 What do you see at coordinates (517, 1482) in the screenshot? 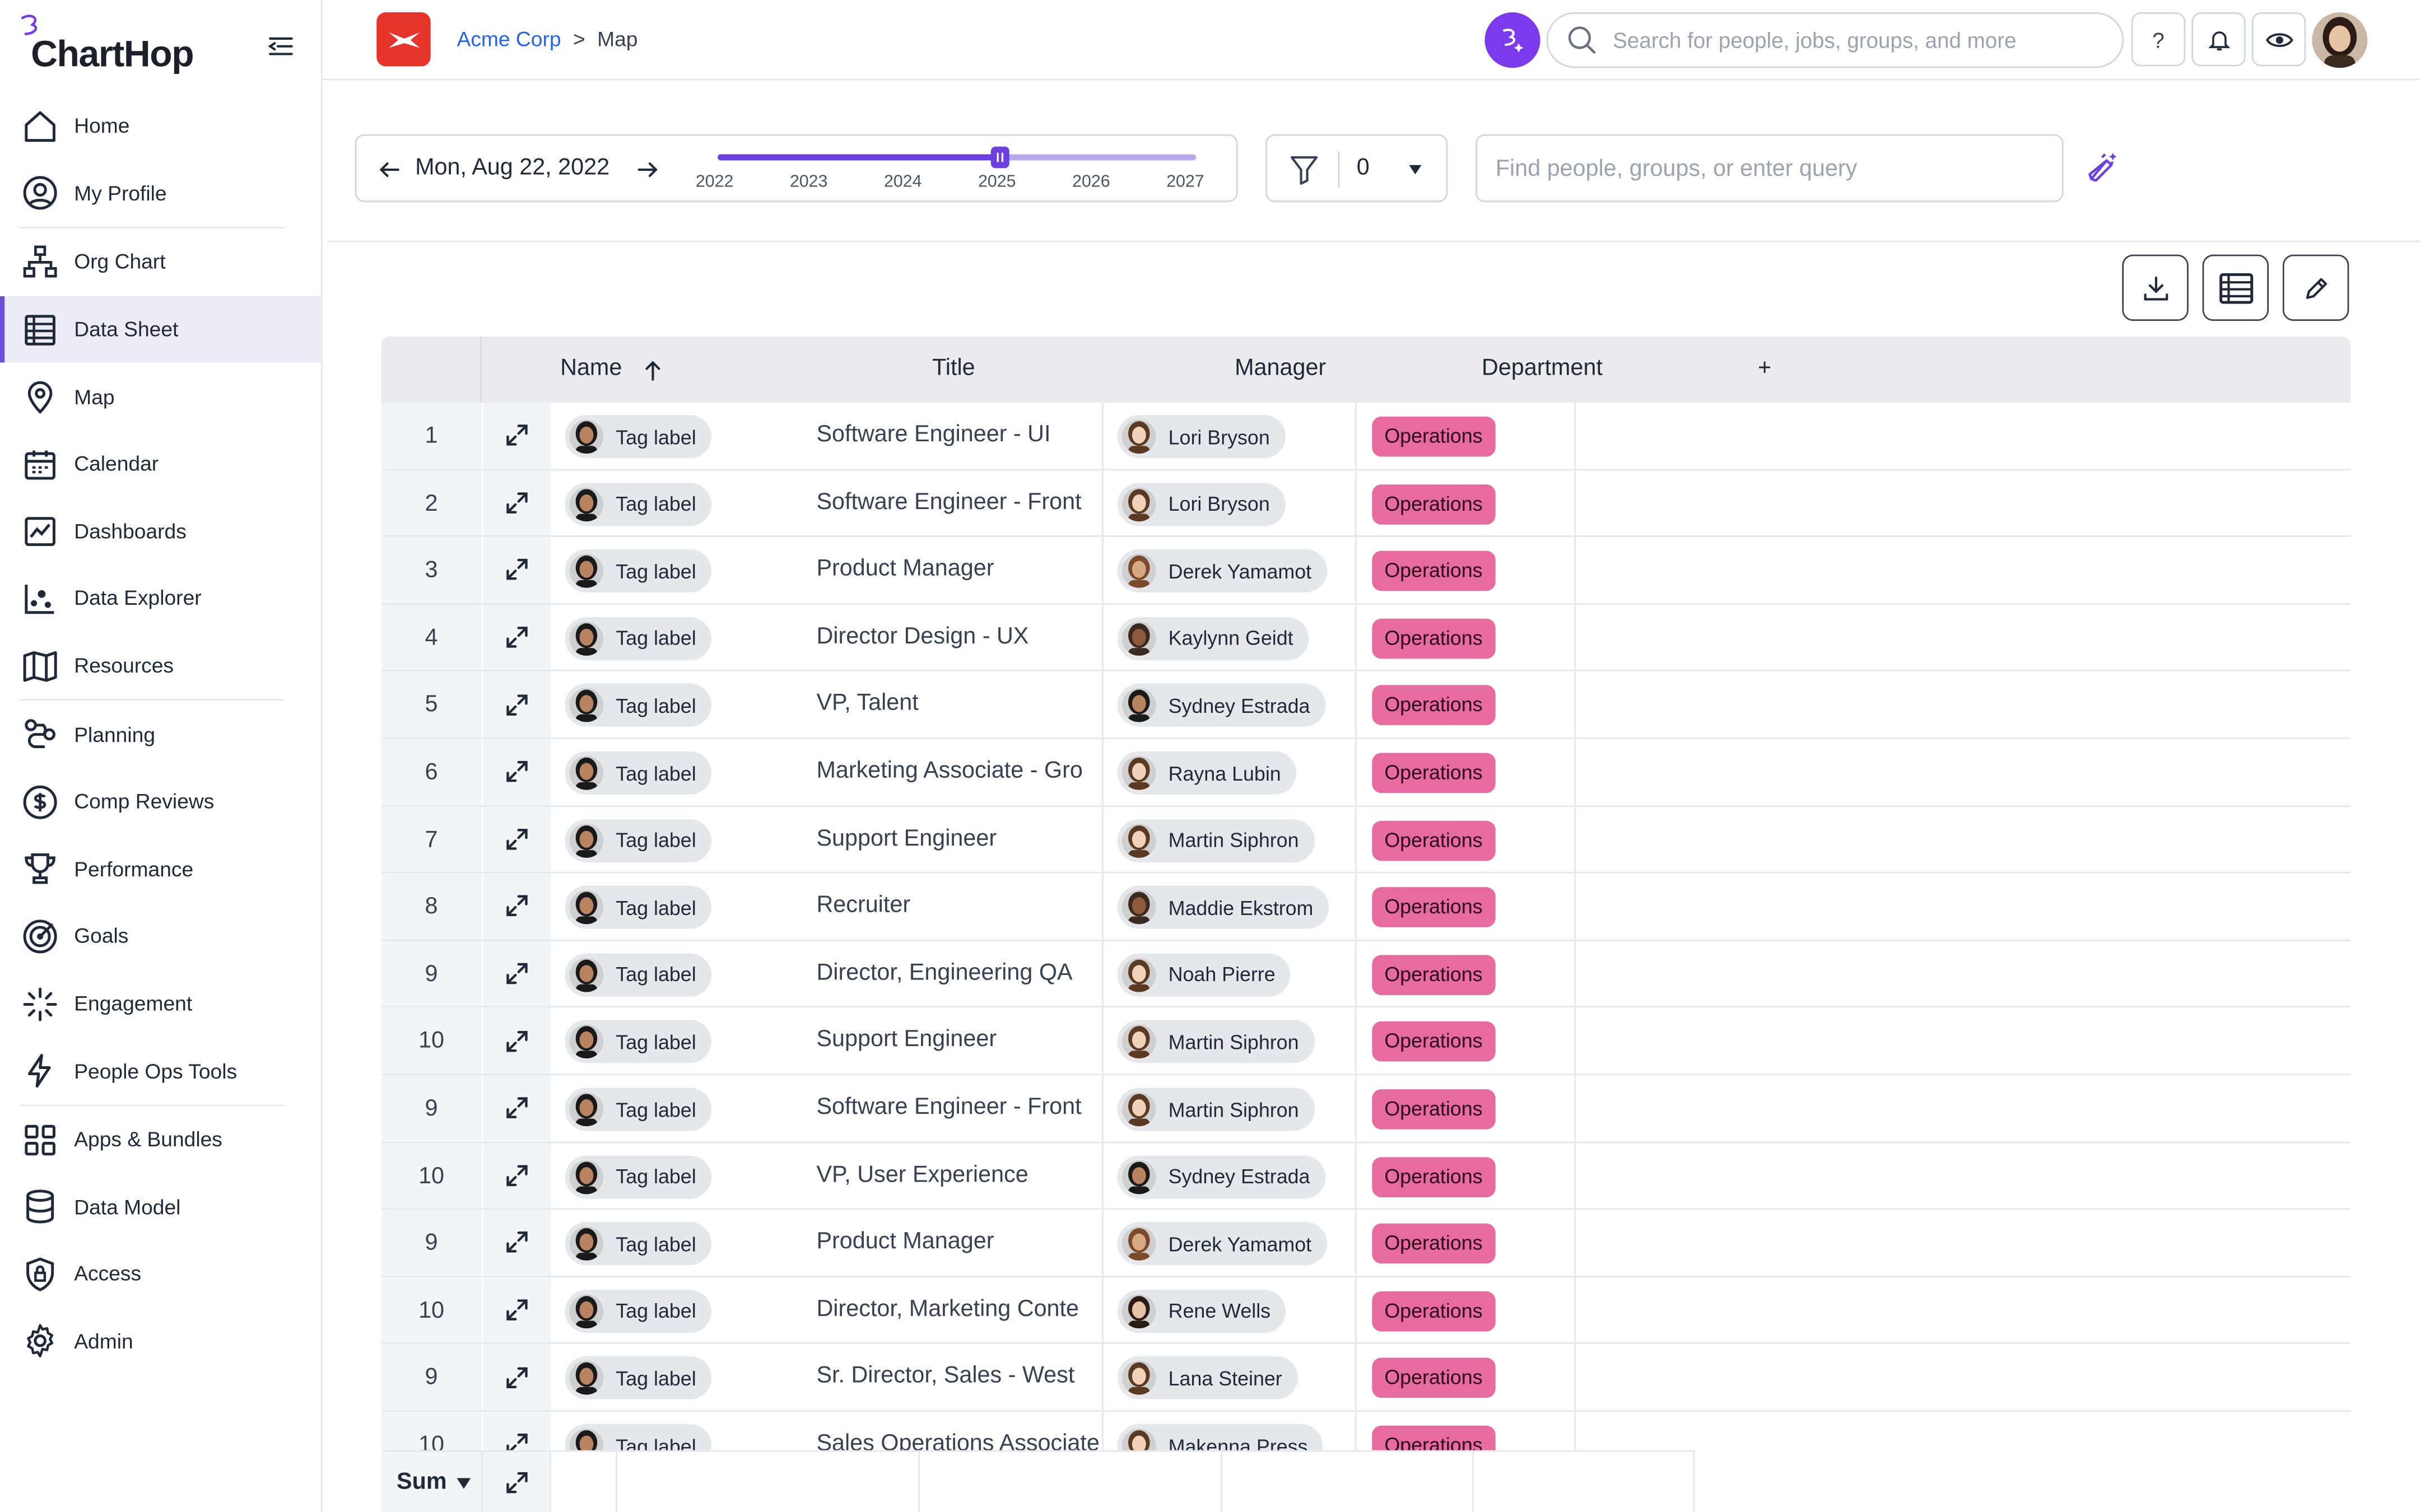
I see `sum-expand-cell` at bounding box center [517, 1482].